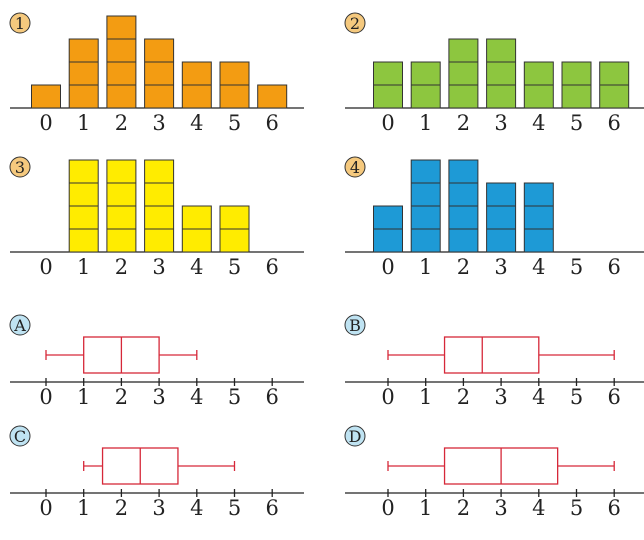  I want to click on panel-label: 1, so click(20, 23).